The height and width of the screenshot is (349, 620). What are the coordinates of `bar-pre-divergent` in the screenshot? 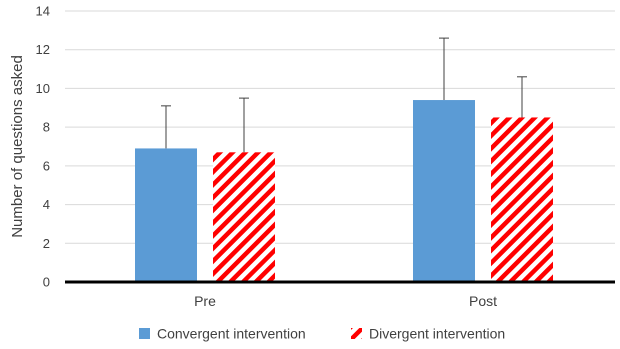 It's located at (244, 217).